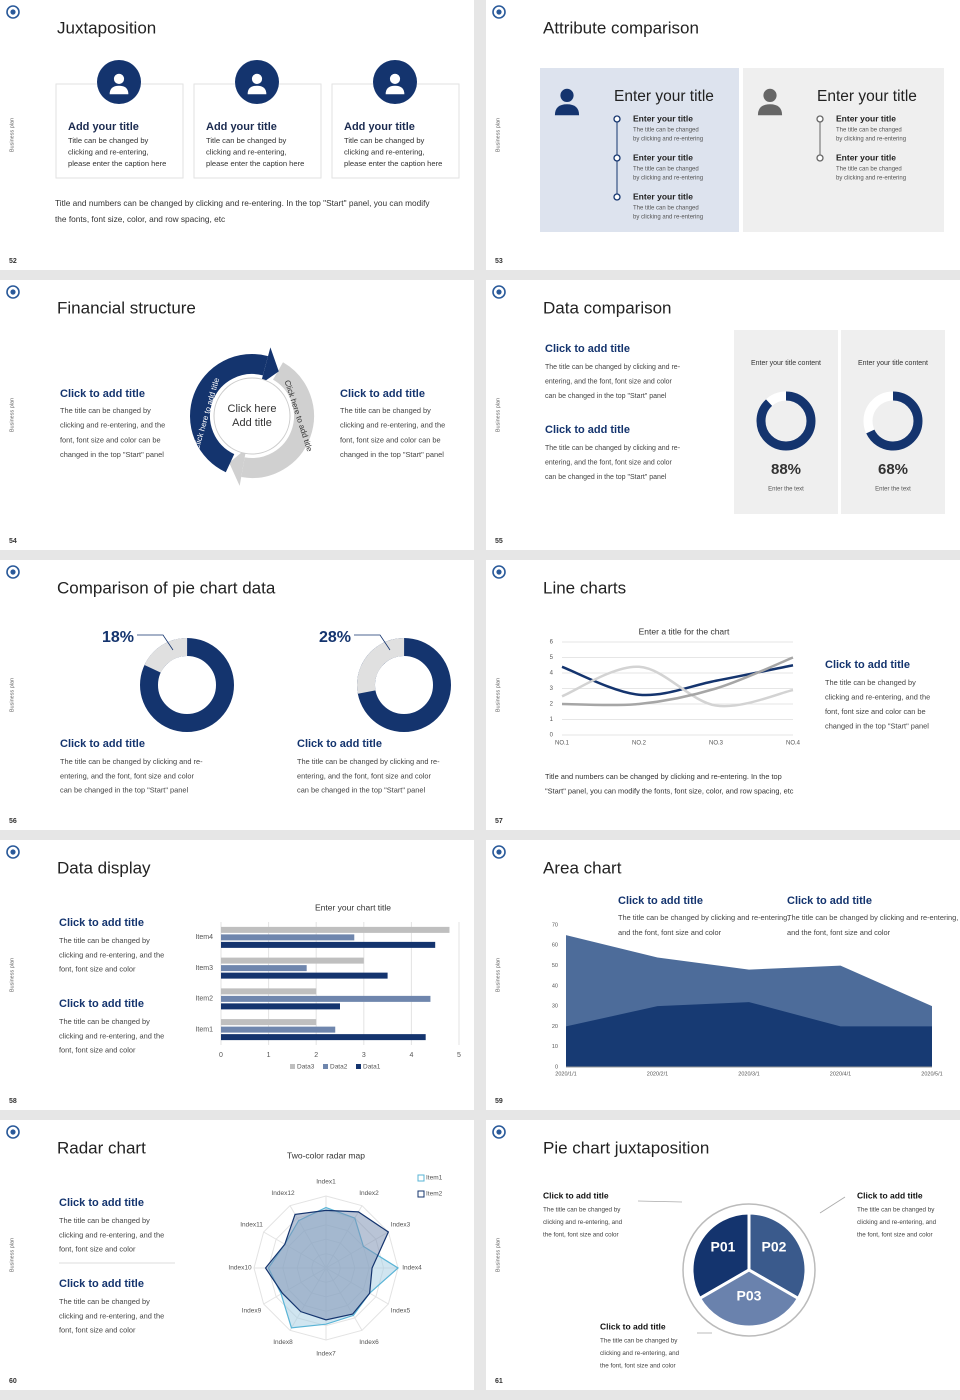 The width and height of the screenshot is (960, 1400). What do you see at coordinates (326, 1182) in the screenshot?
I see `axis-label: Index1` at bounding box center [326, 1182].